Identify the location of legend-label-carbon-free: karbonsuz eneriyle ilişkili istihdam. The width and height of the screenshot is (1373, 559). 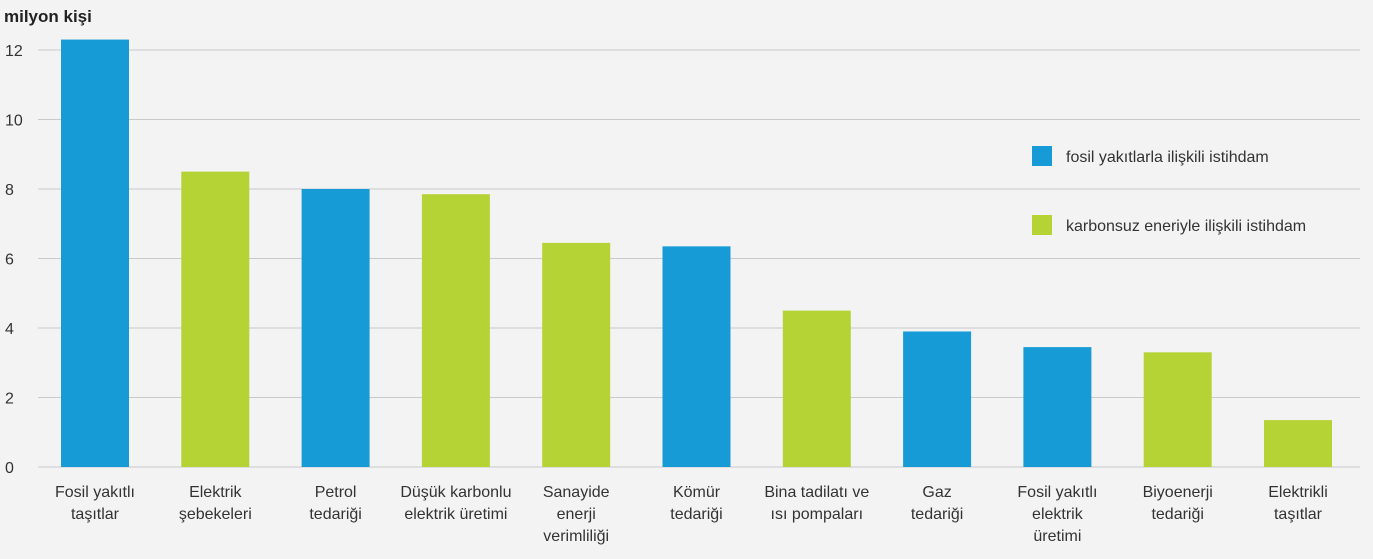
(1186, 226).